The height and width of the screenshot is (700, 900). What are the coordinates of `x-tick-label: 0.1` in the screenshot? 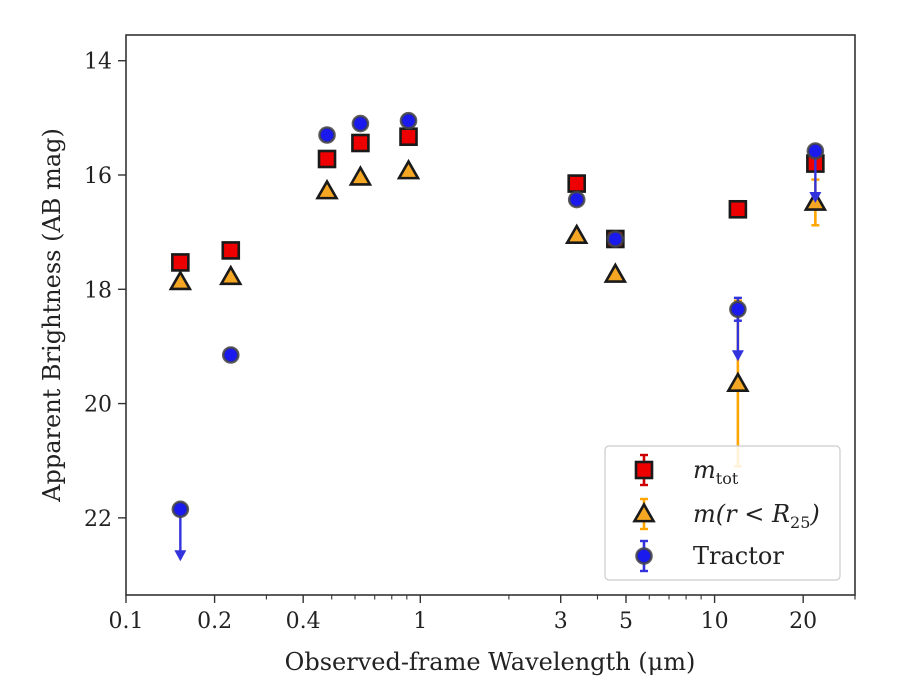 It's located at (126, 621).